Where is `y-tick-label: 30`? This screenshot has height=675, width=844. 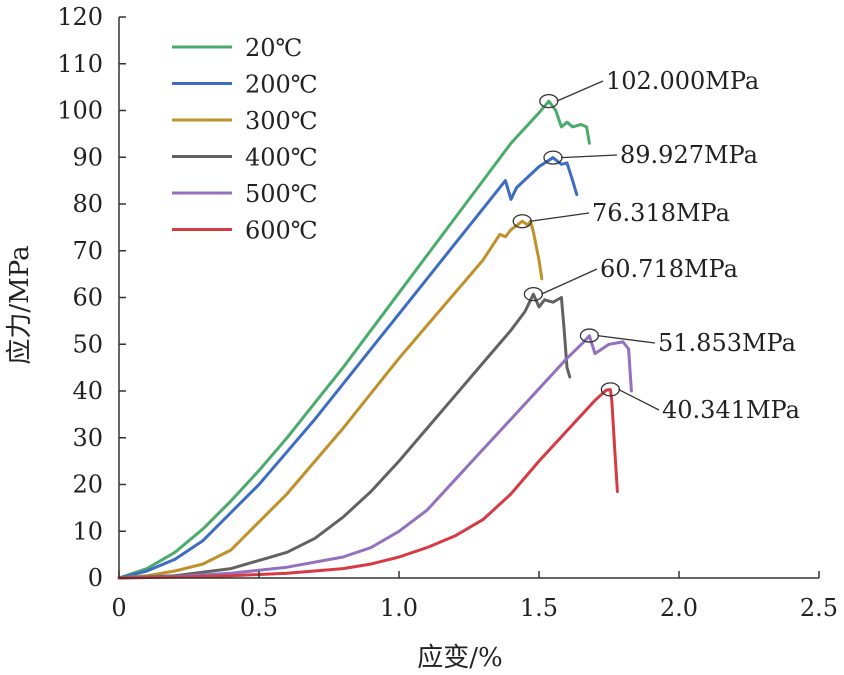 y-tick-label: 30 is located at coordinates (87, 438).